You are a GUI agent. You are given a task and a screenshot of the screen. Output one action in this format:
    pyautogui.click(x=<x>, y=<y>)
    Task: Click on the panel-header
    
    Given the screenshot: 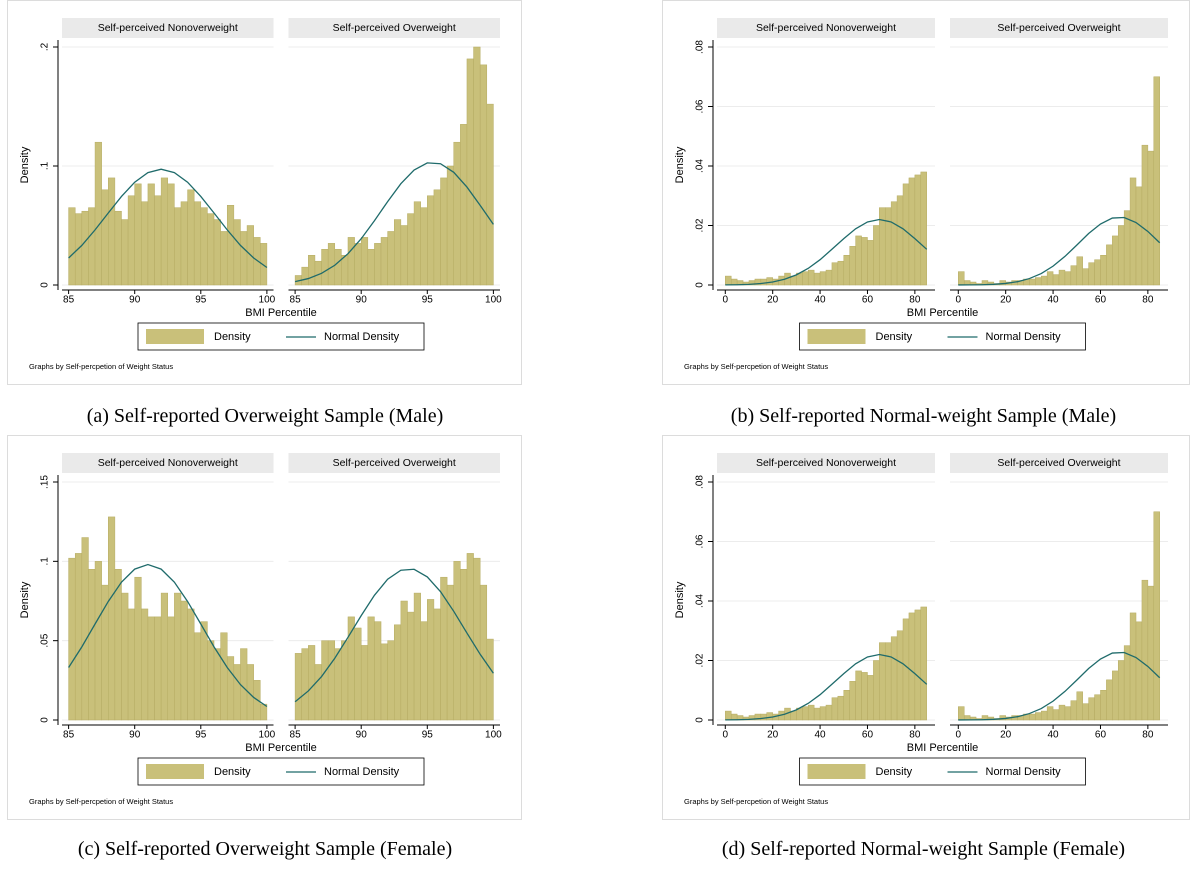 What is the action you would take?
    pyautogui.click(x=1059, y=463)
    